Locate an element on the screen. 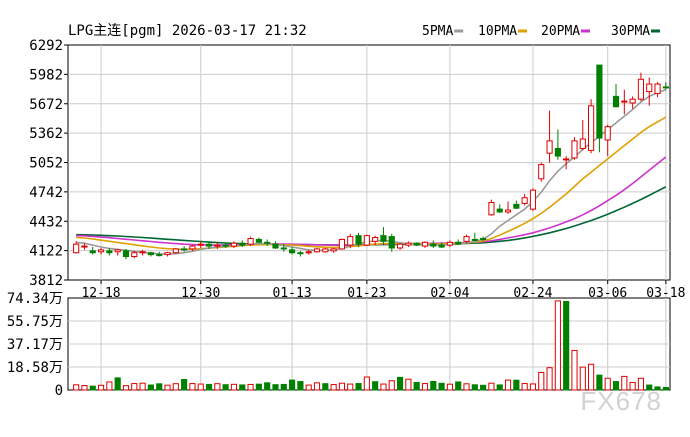  x-tick-label: 02-24 is located at coordinates (532, 293).